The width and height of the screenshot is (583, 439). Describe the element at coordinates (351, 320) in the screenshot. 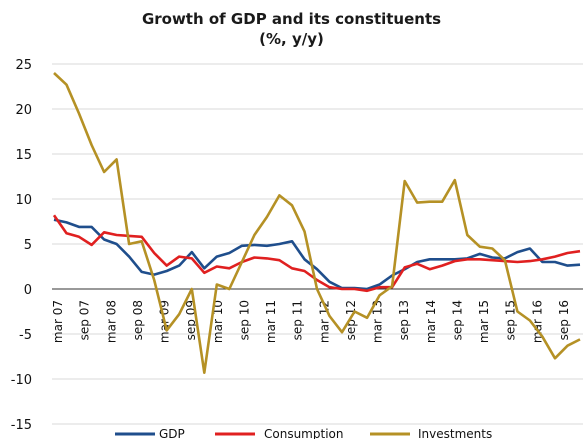

I see `x-tick-label: sep 12` at that location.